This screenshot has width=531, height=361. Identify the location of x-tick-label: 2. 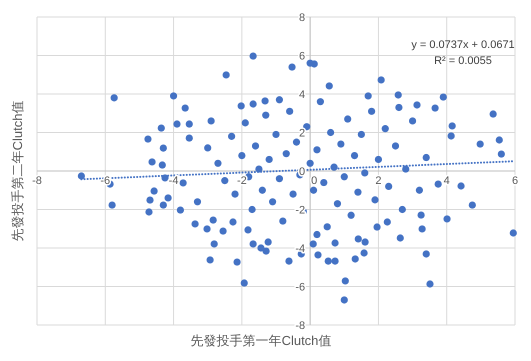
(378, 181).